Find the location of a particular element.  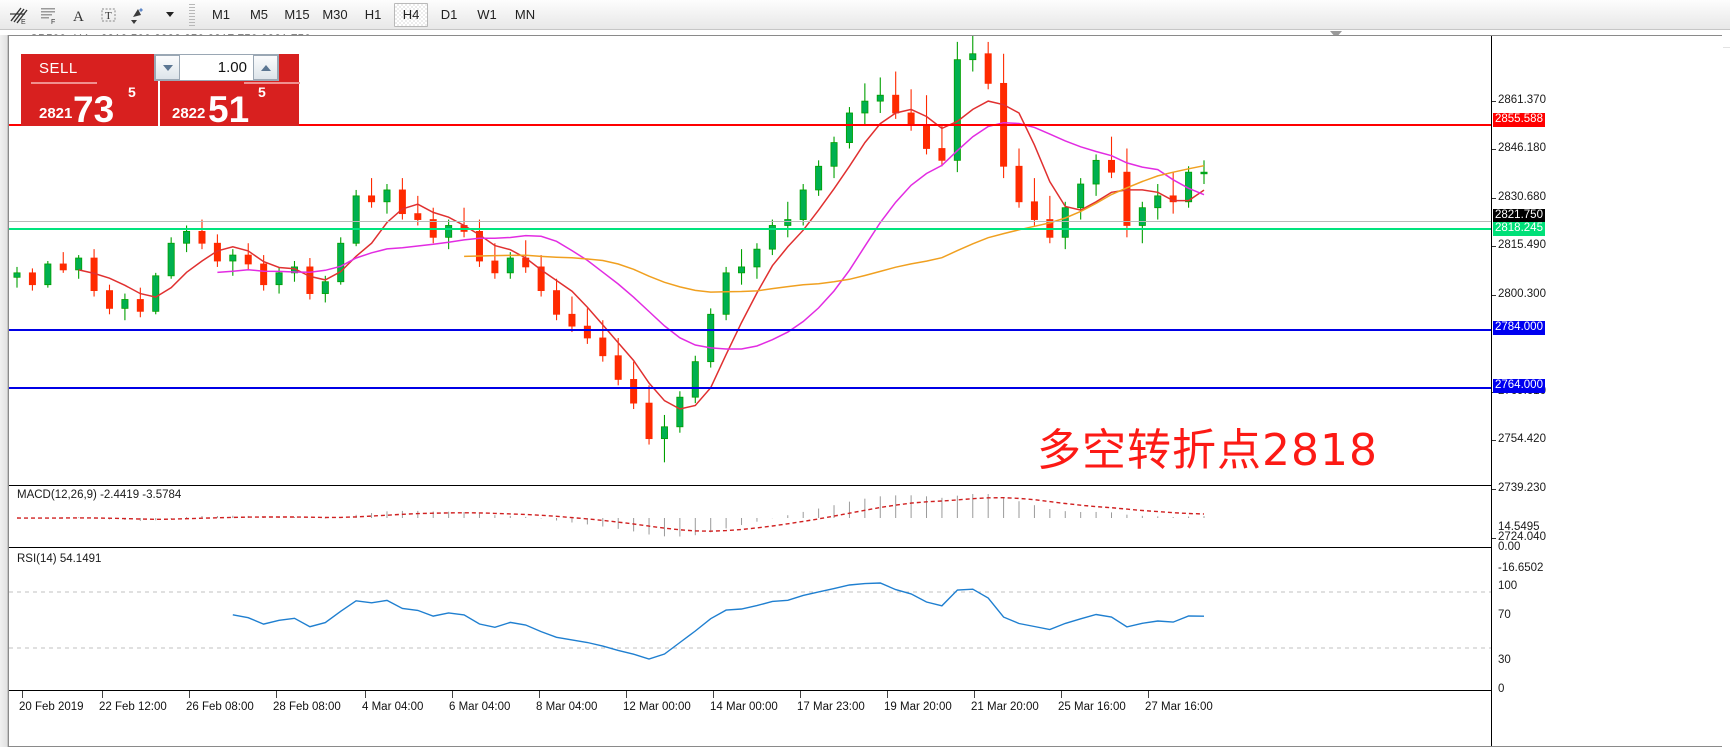

rsi-plot is located at coordinates (750, 621).